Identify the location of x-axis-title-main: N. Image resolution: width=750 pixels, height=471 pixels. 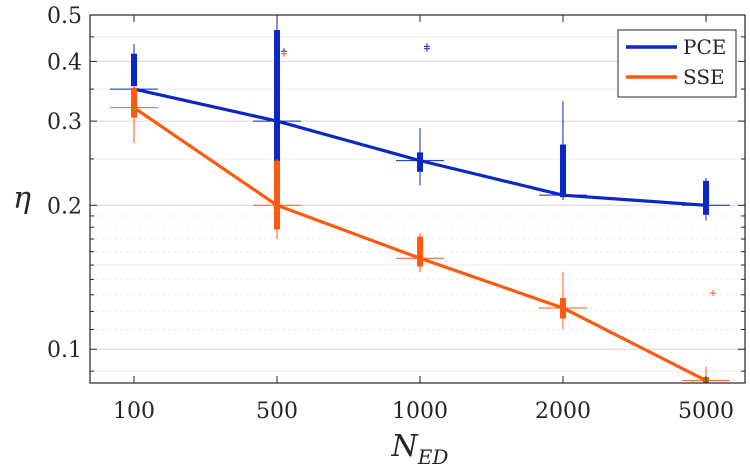
(405, 446).